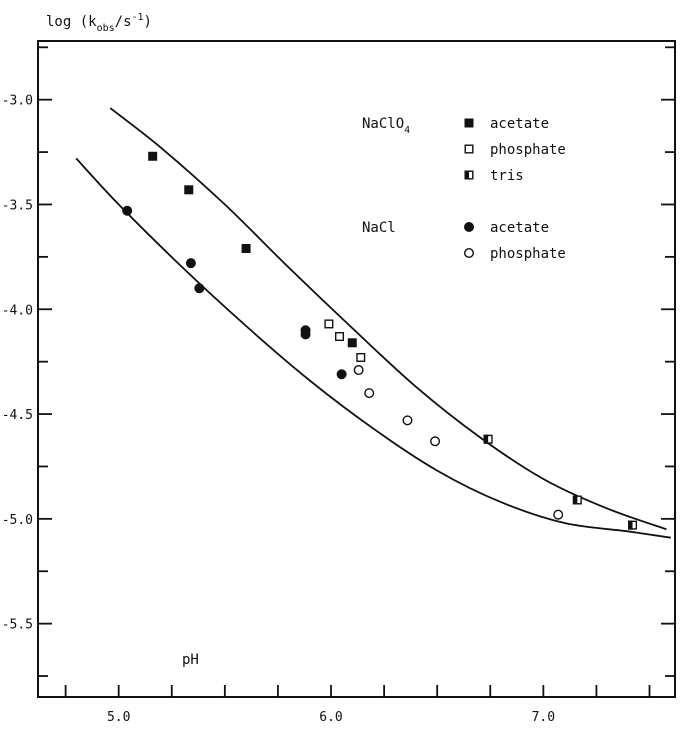  What do you see at coordinates (17, 310) in the screenshot?
I see `y-tick-label: -4.0` at bounding box center [17, 310].